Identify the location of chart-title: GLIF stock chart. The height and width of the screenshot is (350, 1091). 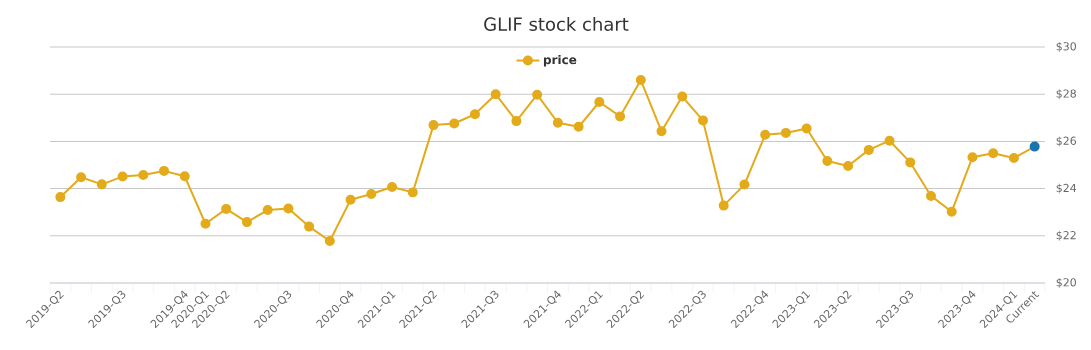
(556, 24).